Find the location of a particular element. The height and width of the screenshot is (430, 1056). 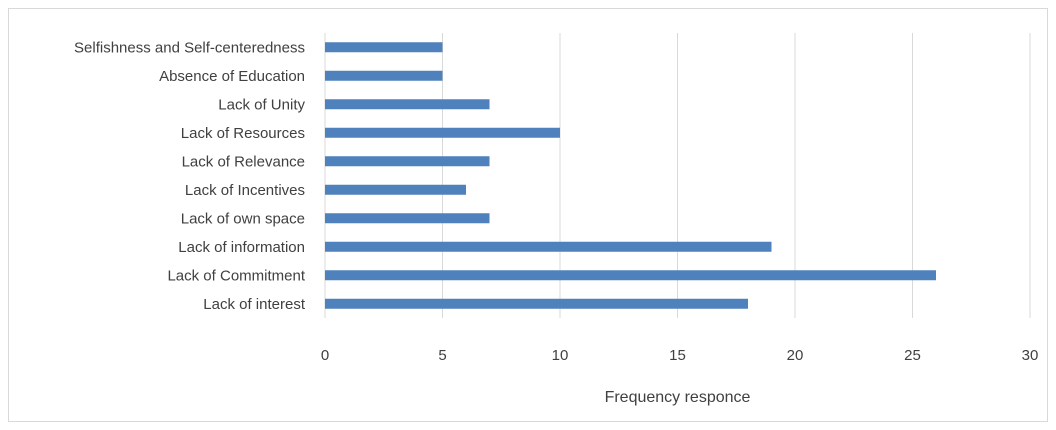

category-label: Lack of information is located at coordinates (241, 247).